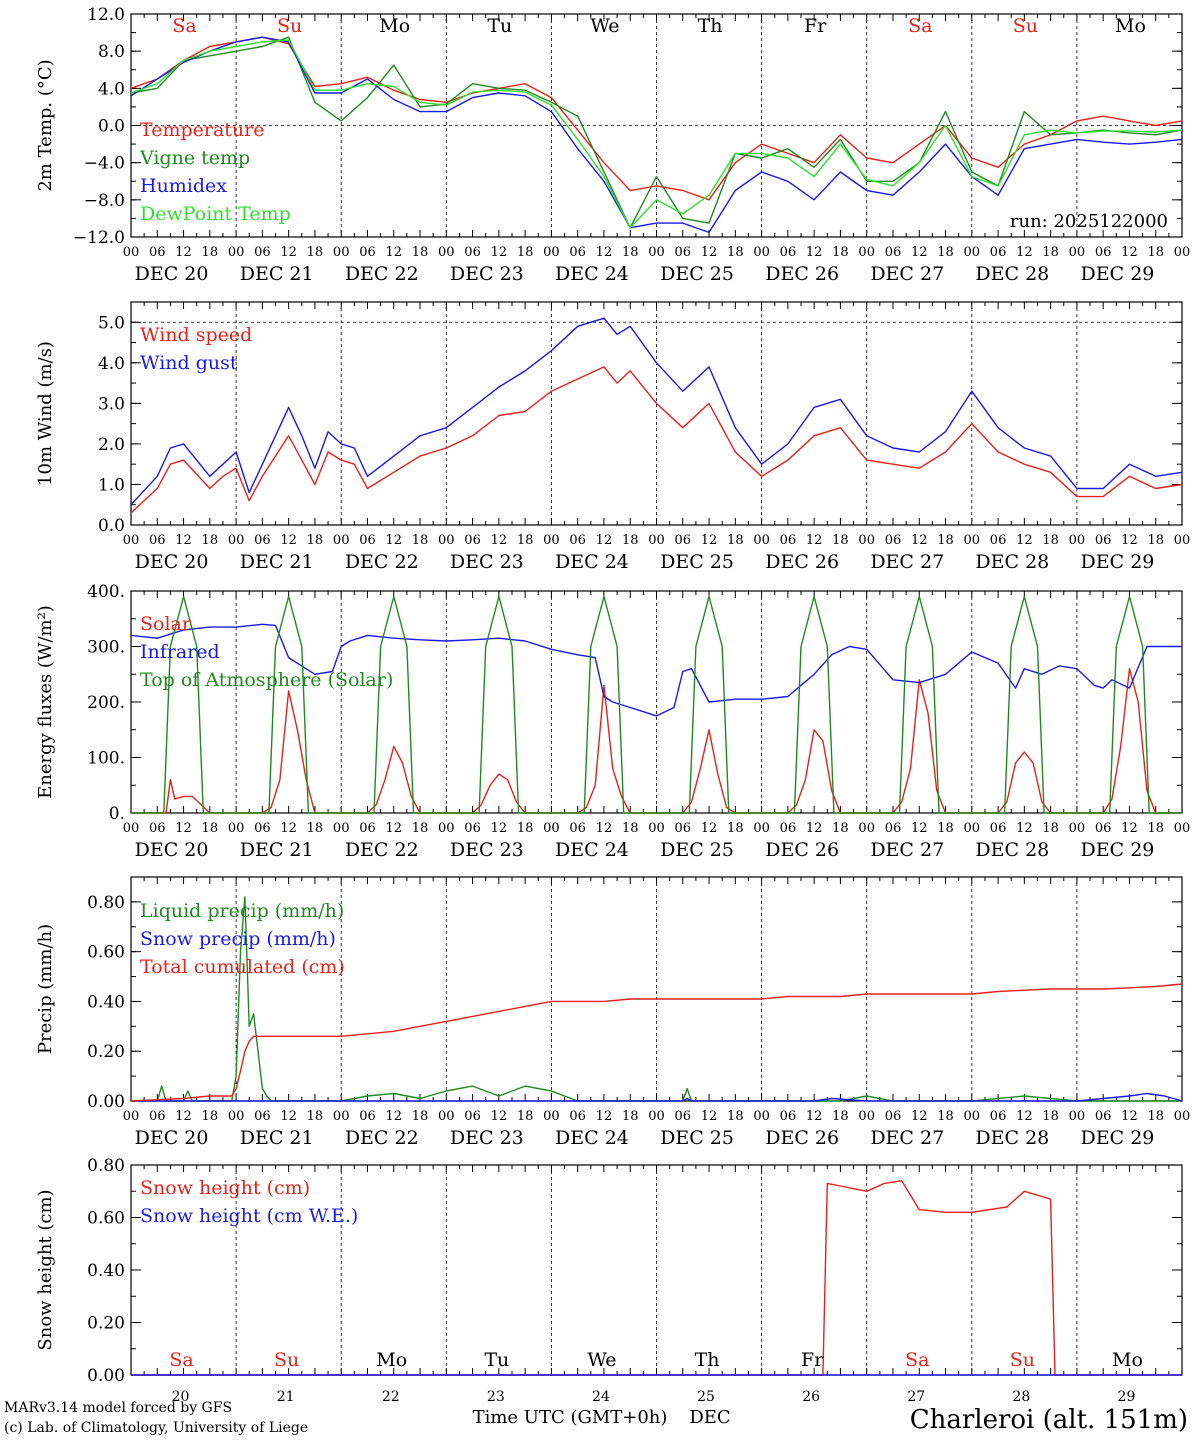  What do you see at coordinates (811, 1397) in the screenshot?
I see `x-day-number: 26` at bounding box center [811, 1397].